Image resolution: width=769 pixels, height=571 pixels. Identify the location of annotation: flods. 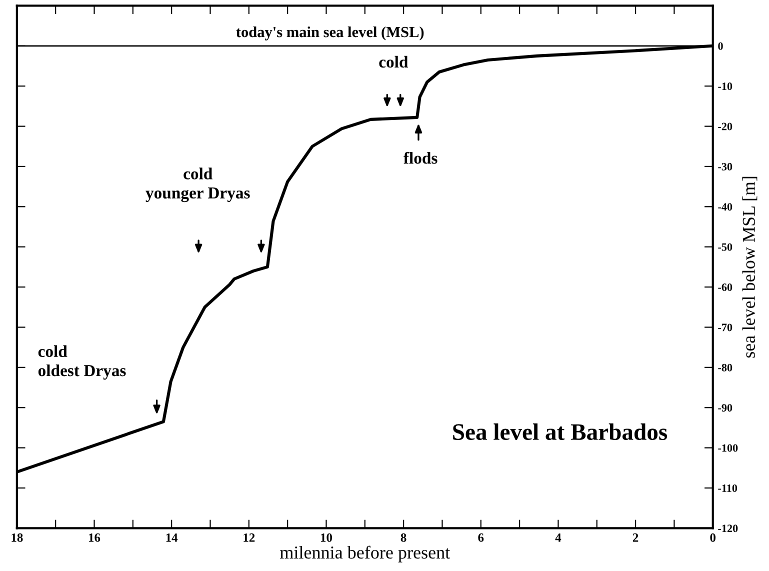
(421, 158).